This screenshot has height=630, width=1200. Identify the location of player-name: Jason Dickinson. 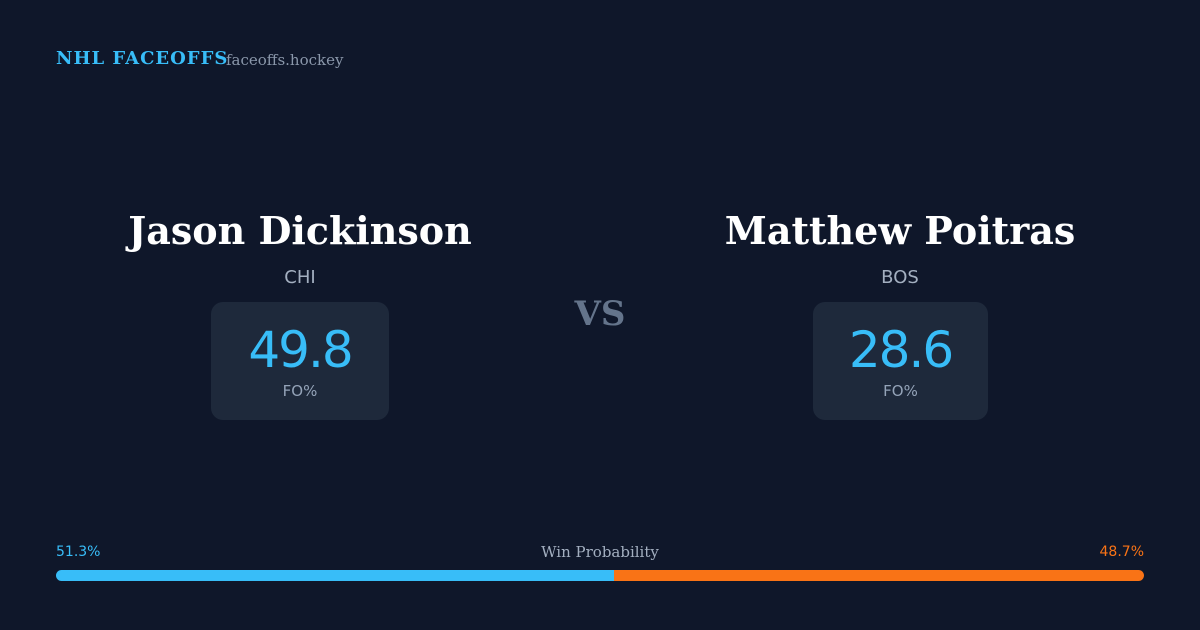
(300, 230).